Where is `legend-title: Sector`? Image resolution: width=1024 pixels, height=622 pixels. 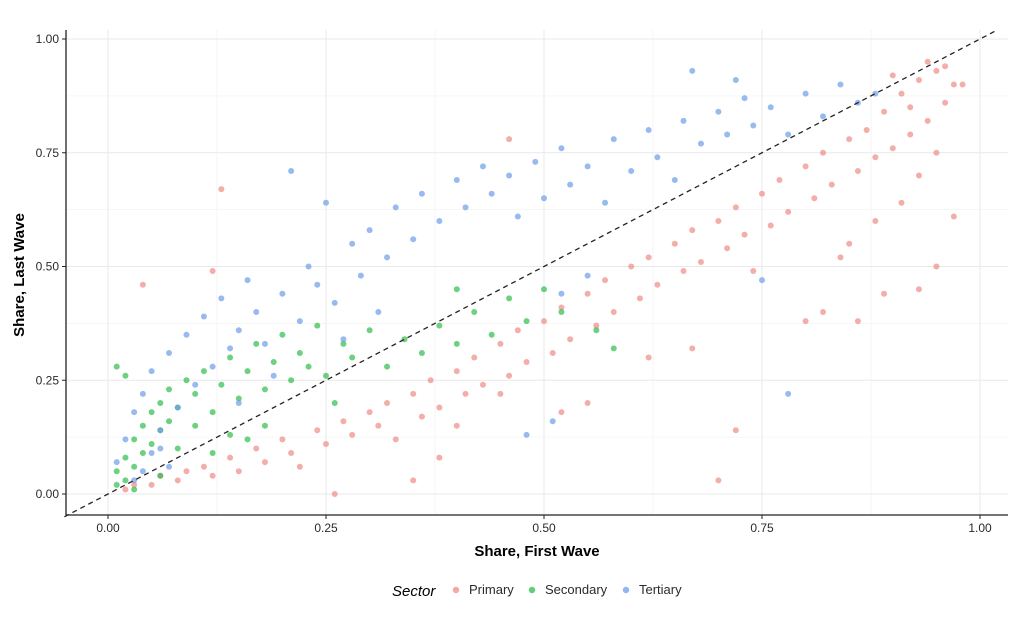
legend-title: Sector is located at coordinates (414, 591).